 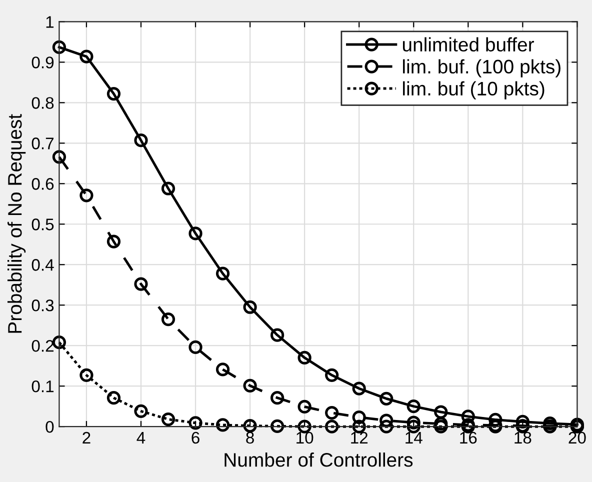 What do you see at coordinates (250, 438) in the screenshot?
I see `x-tick-label: 8` at bounding box center [250, 438].